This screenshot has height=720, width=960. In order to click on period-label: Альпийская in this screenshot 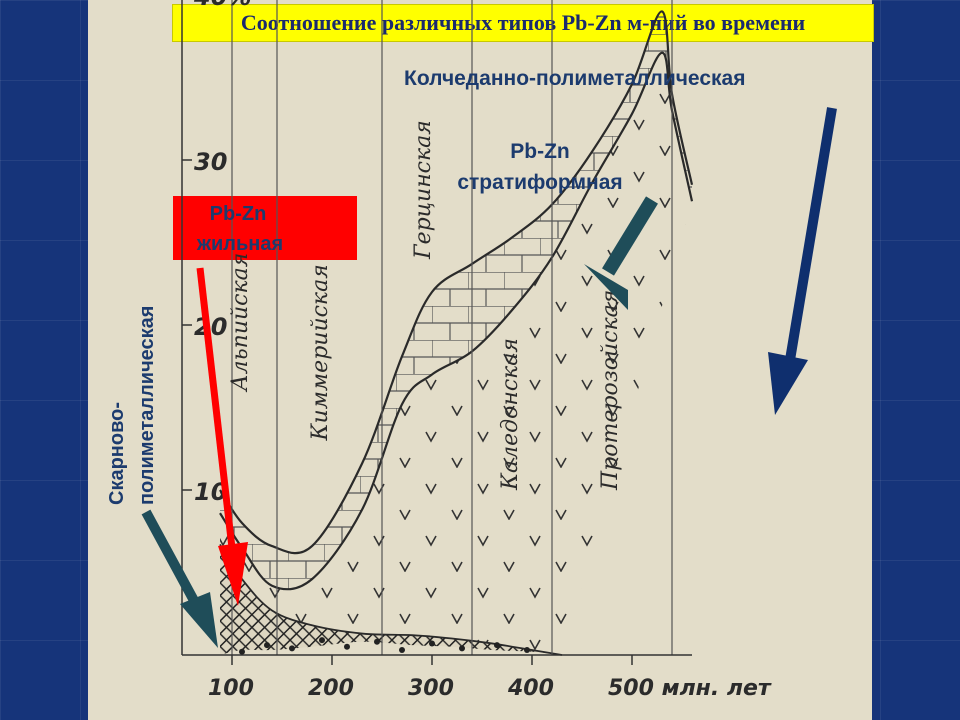, I will do `click(240, 323)`.